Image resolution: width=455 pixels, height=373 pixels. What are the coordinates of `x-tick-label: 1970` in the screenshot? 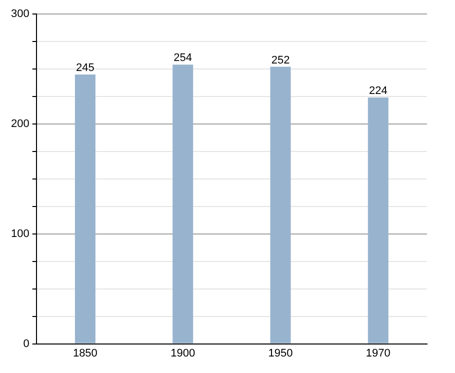 It's located at (378, 353).